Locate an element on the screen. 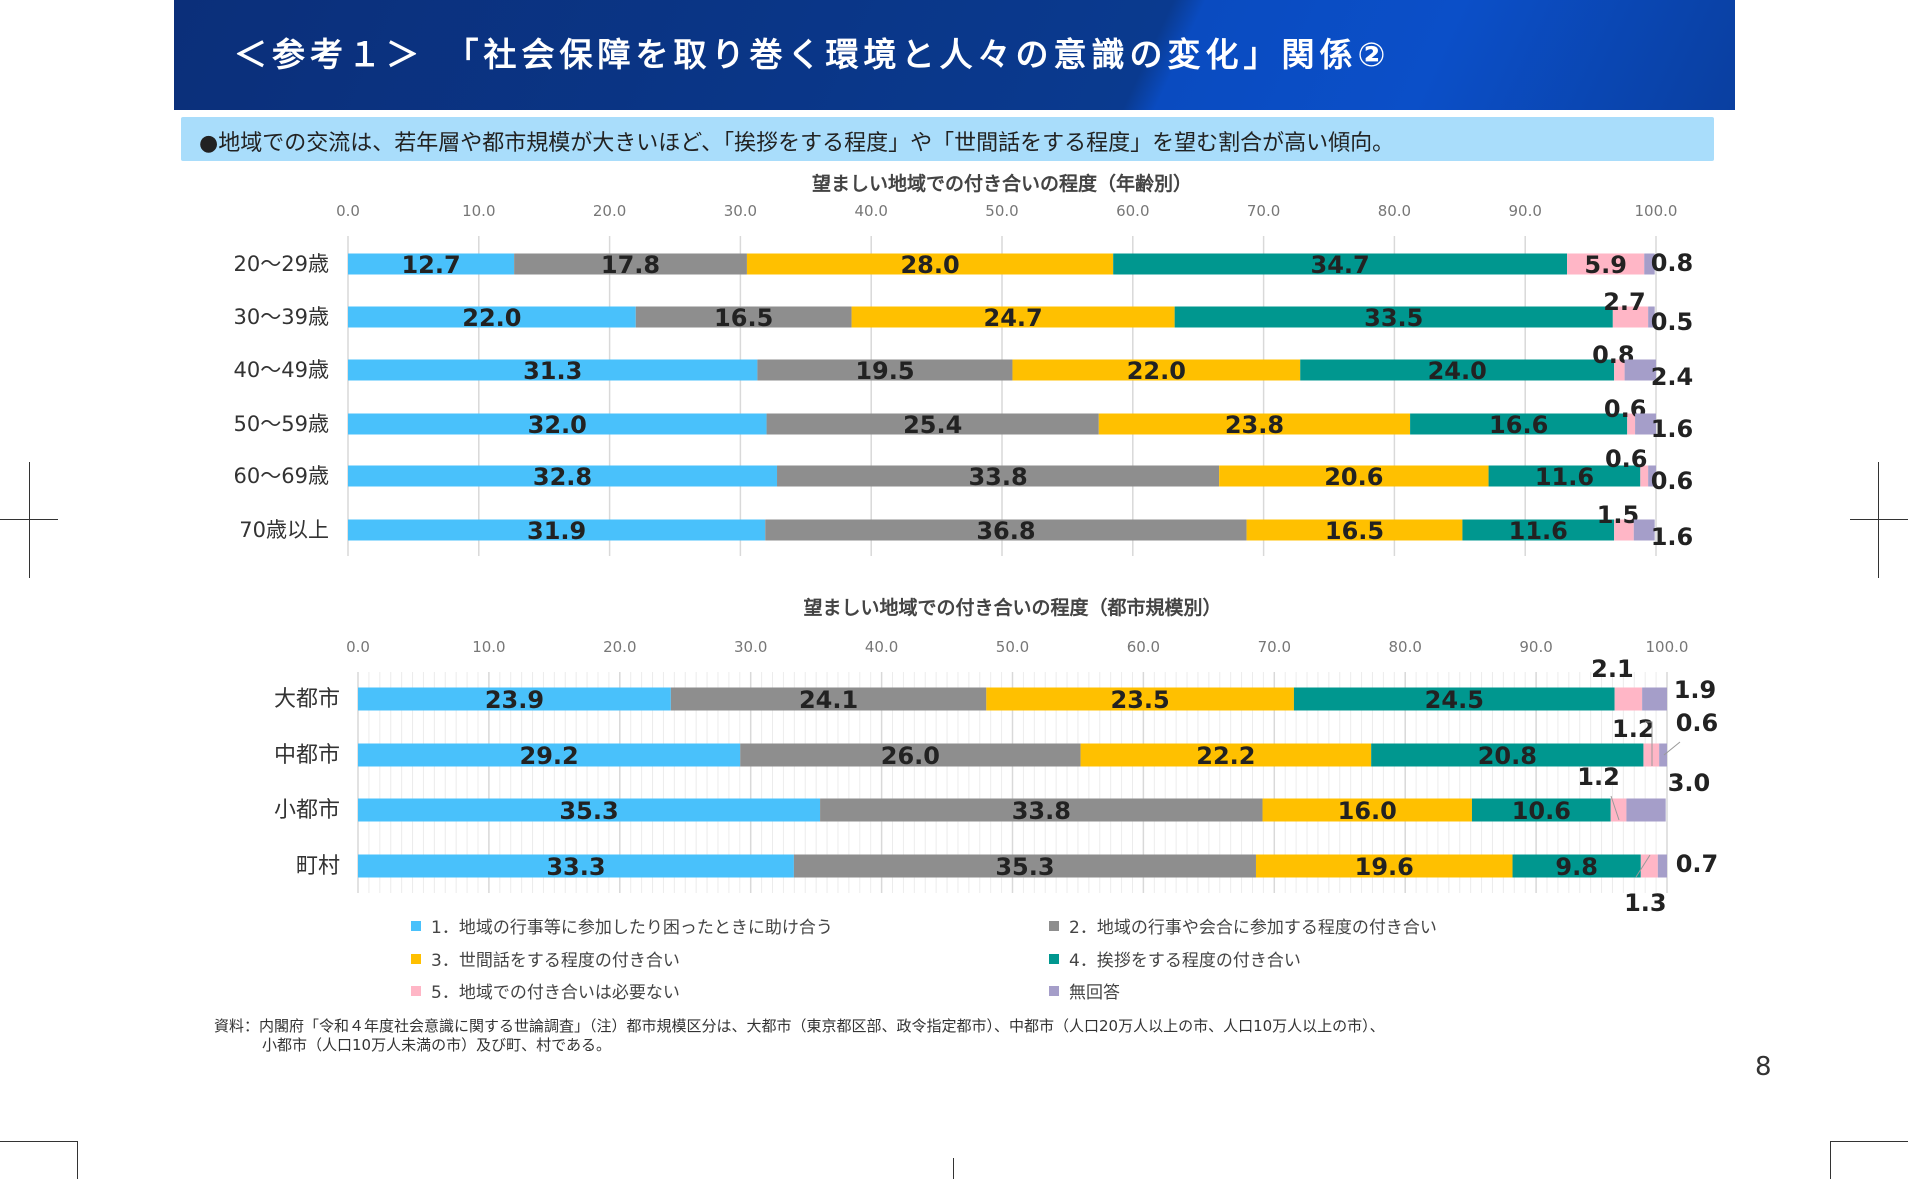 This screenshot has width=1908, height=1179. x-tick-label: 30.0 is located at coordinates (740, 211).